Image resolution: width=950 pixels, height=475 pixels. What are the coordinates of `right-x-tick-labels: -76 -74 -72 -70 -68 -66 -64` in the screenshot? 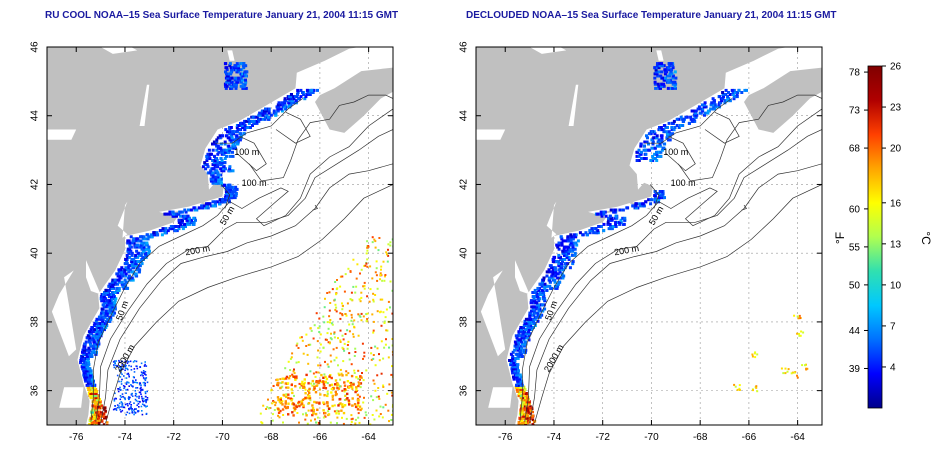 It's located at (651, 437).